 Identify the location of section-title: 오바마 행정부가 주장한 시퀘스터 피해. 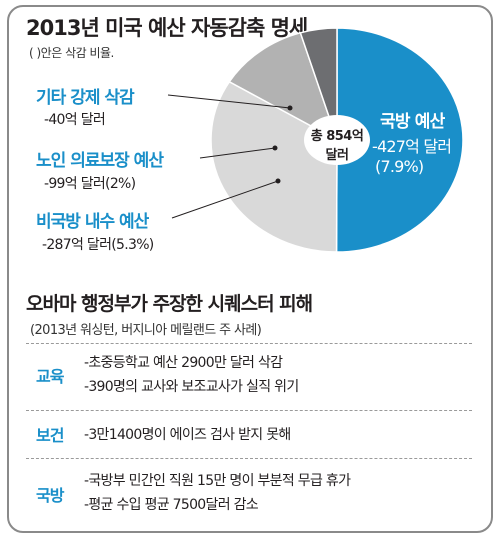
(169, 304).